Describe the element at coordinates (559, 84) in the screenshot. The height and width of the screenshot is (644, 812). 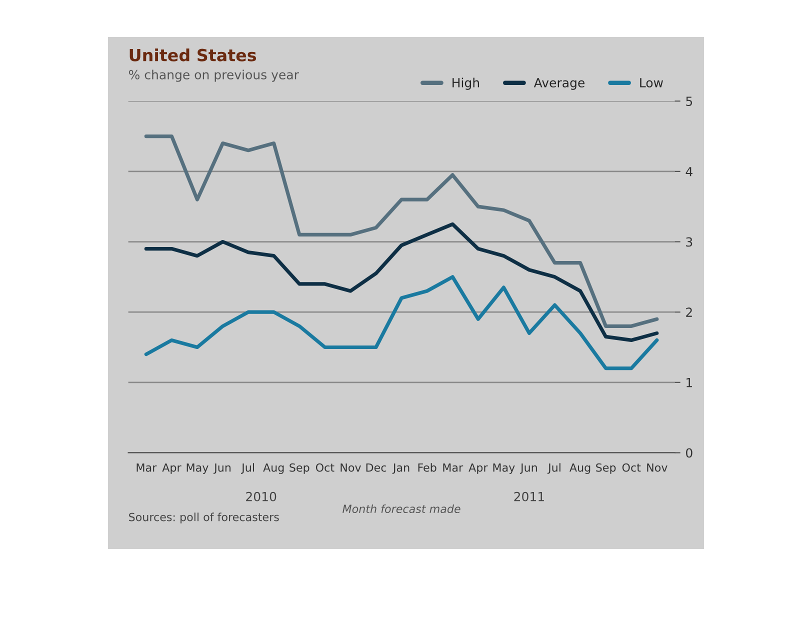
I see `legend-label: Average` at that location.